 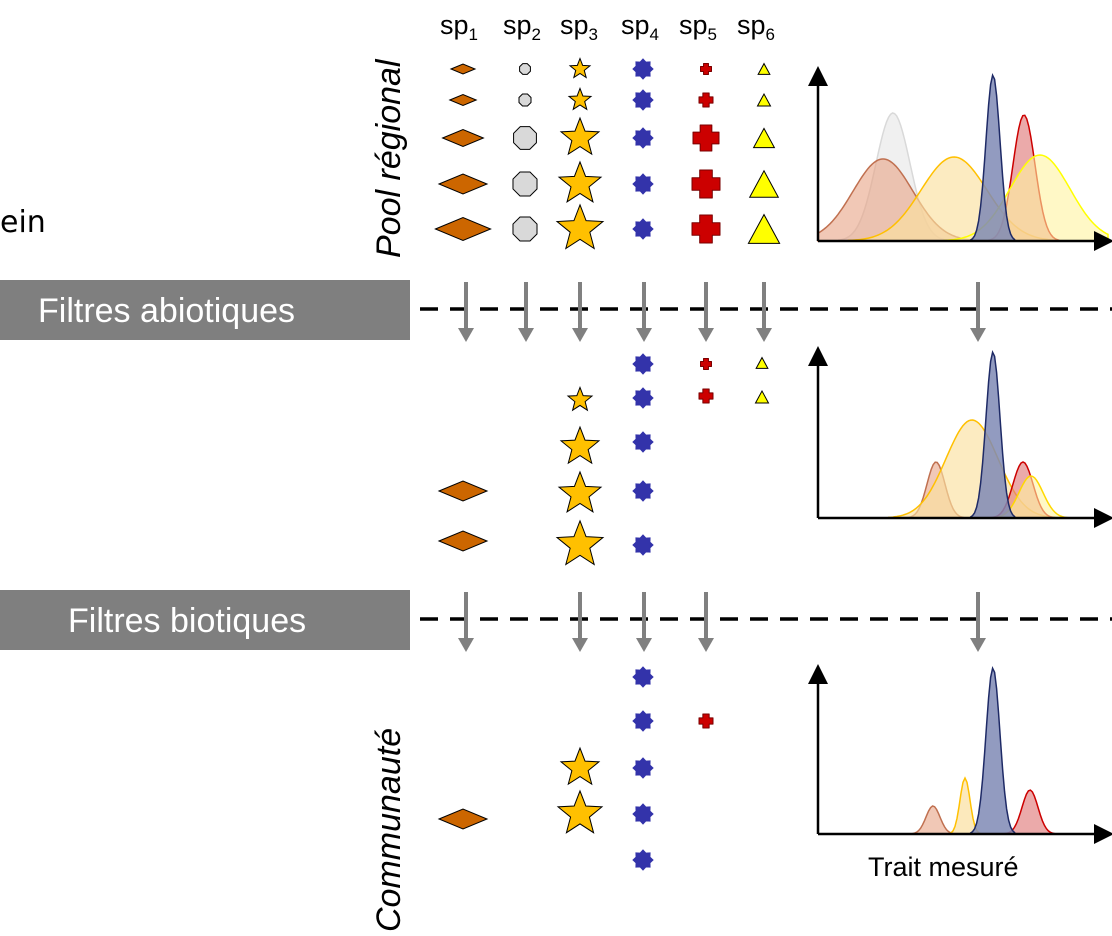 I want to click on species-label-4: sp4, so click(x=640, y=27).